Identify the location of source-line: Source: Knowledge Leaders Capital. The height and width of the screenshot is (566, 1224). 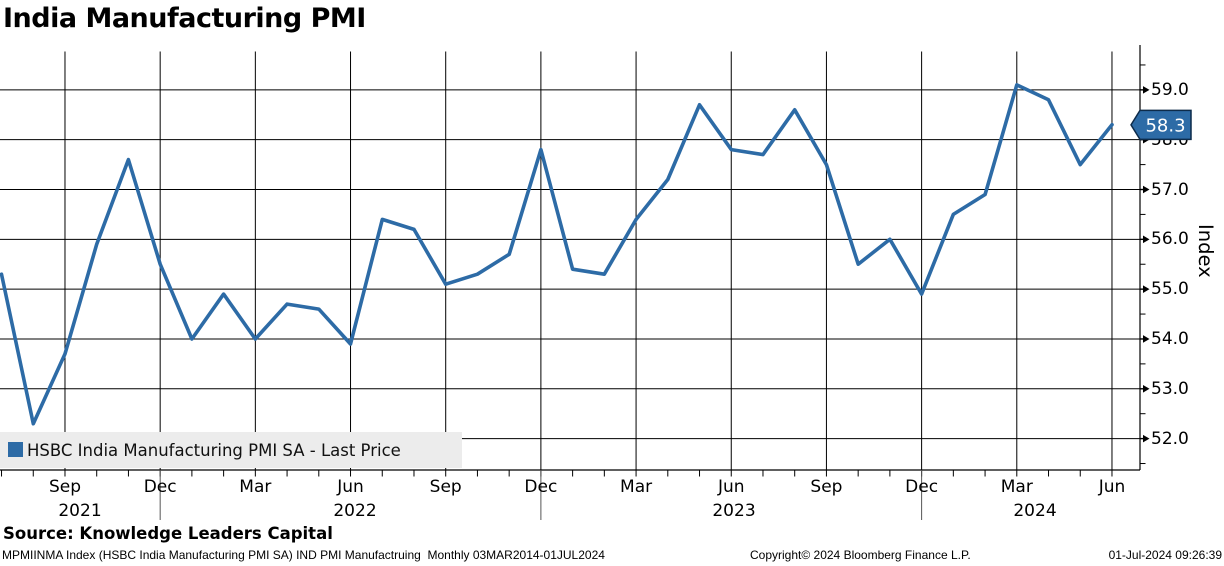
(168, 533).